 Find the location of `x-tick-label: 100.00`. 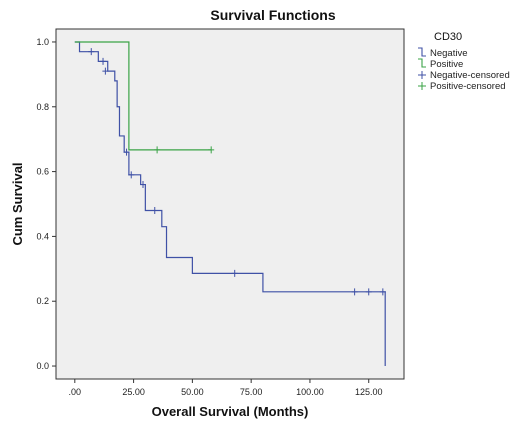

x-tick-label: 100.00 is located at coordinates (310, 392).